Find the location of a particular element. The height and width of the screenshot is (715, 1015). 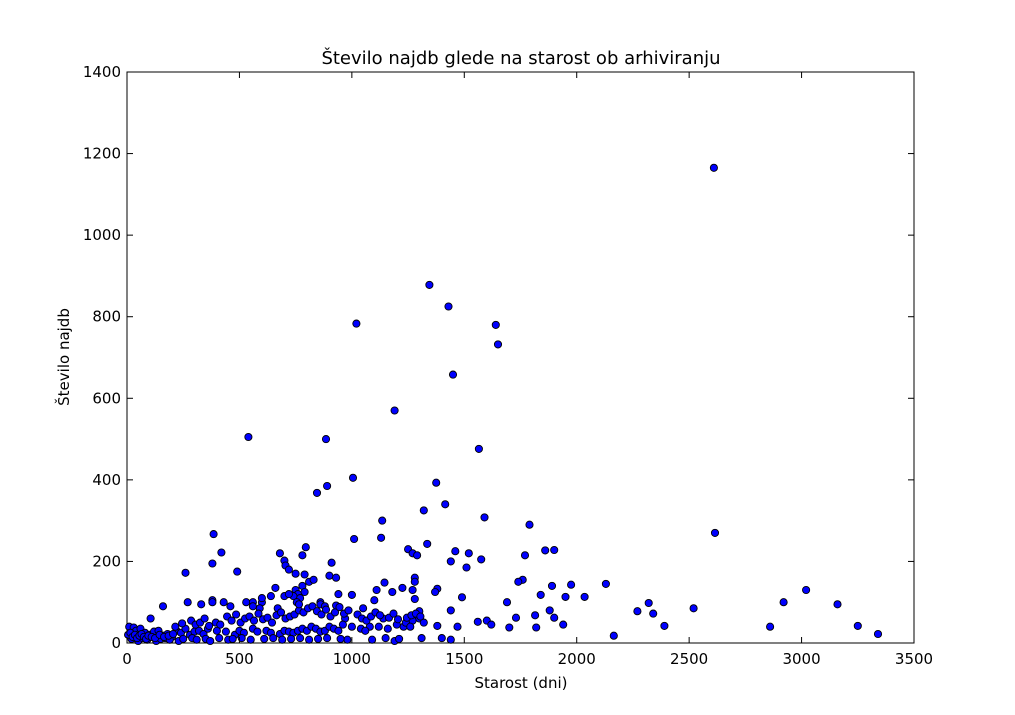

y-tick-label: 0 is located at coordinates (116, 643).